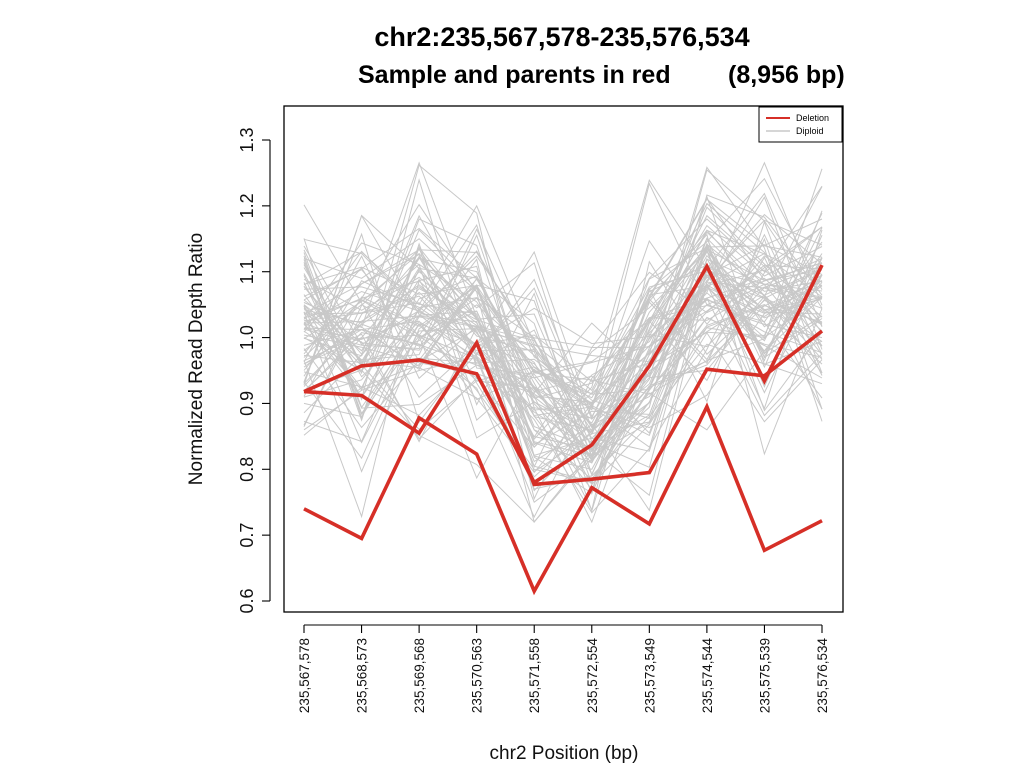  Describe the element at coordinates (247, 469) in the screenshot. I see `y-tick-label: 0.8` at that location.